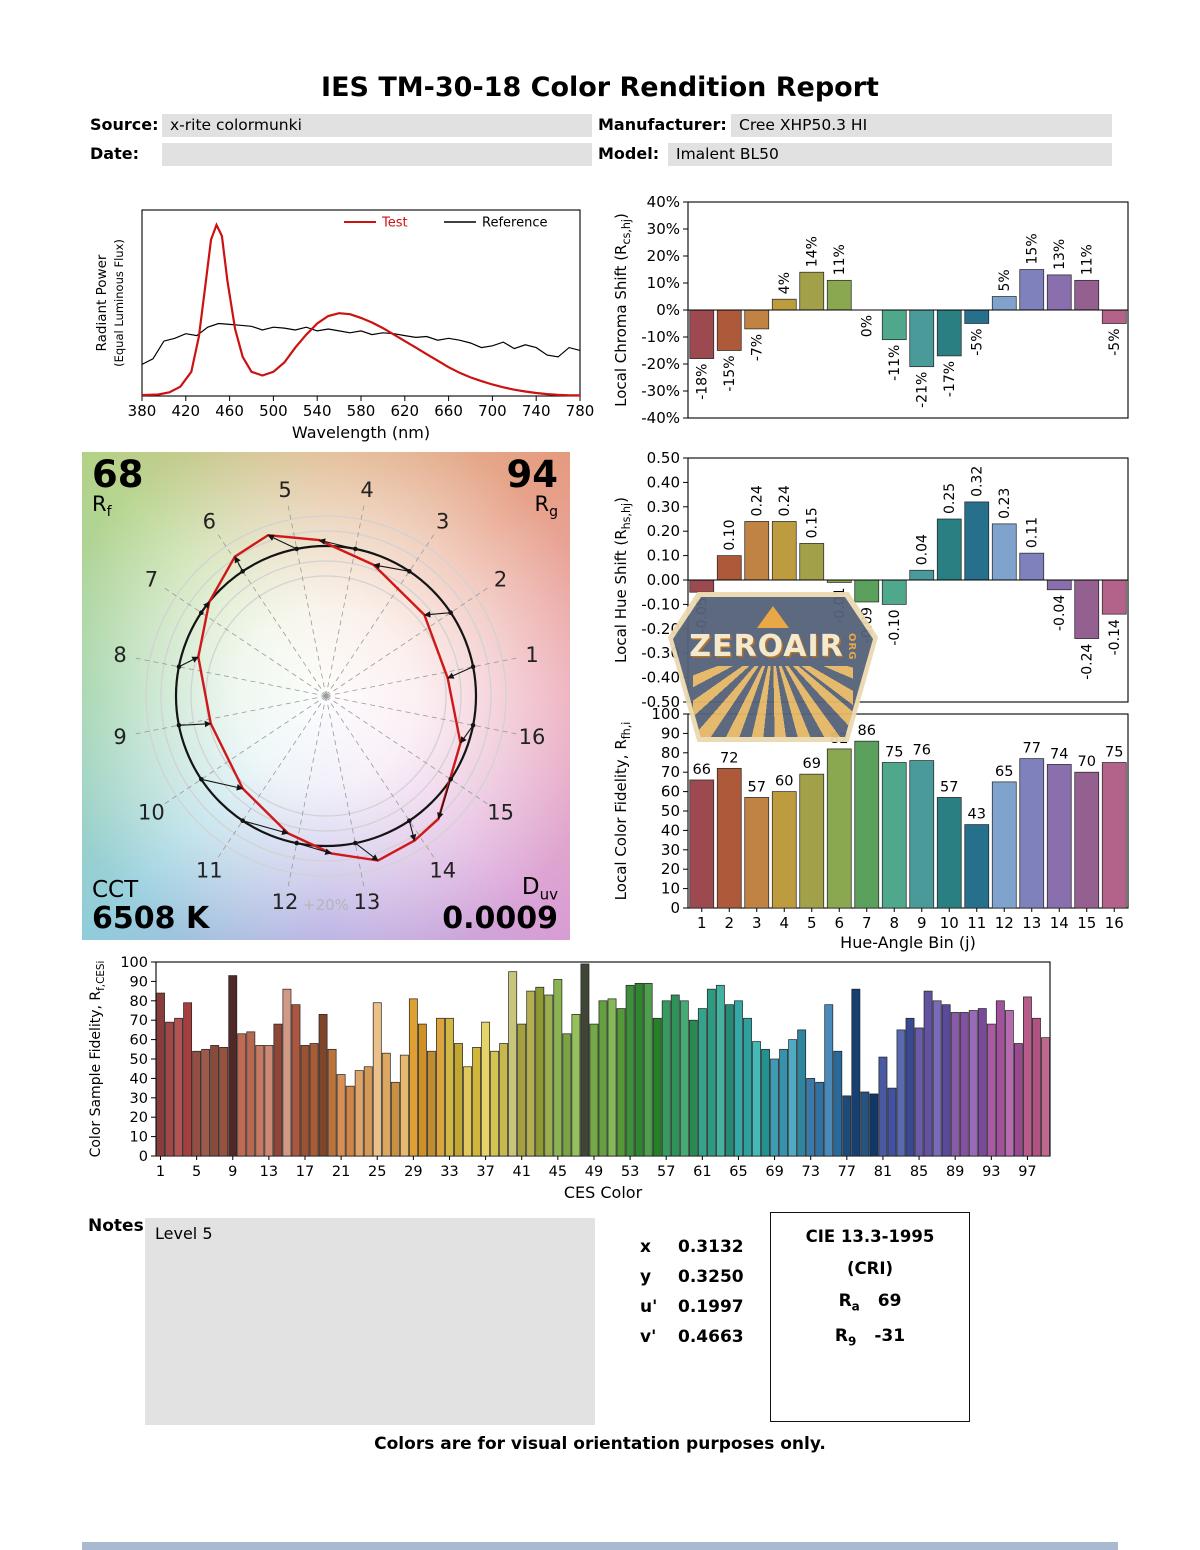 This screenshot has width=1200, height=1550. What do you see at coordinates (702, 770) in the screenshot?
I see `svg-text: 66` at bounding box center [702, 770].